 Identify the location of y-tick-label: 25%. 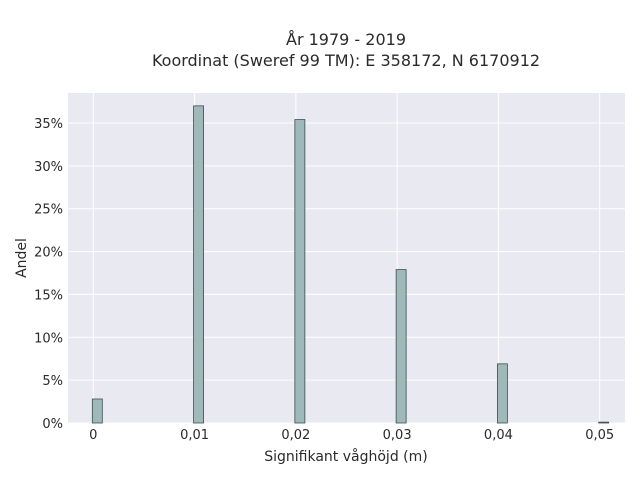
(48, 210).